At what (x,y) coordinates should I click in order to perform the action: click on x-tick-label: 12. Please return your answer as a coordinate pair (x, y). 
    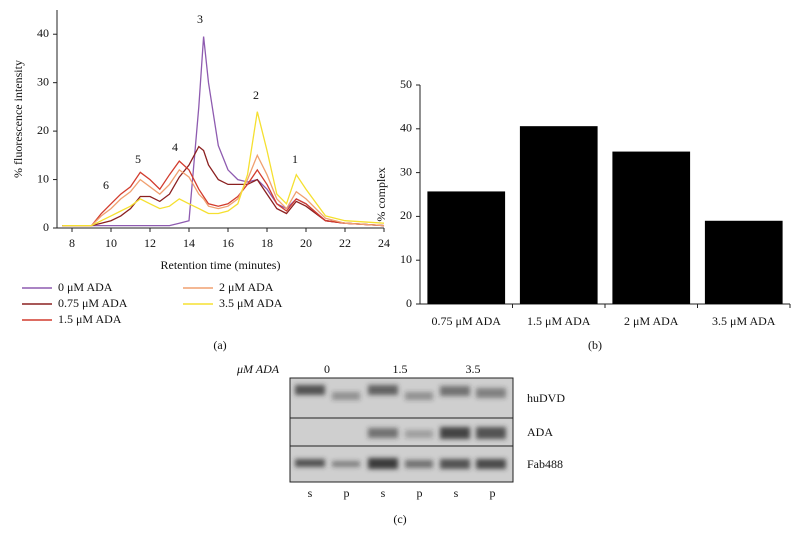
    Looking at the image, I should click on (150, 243).